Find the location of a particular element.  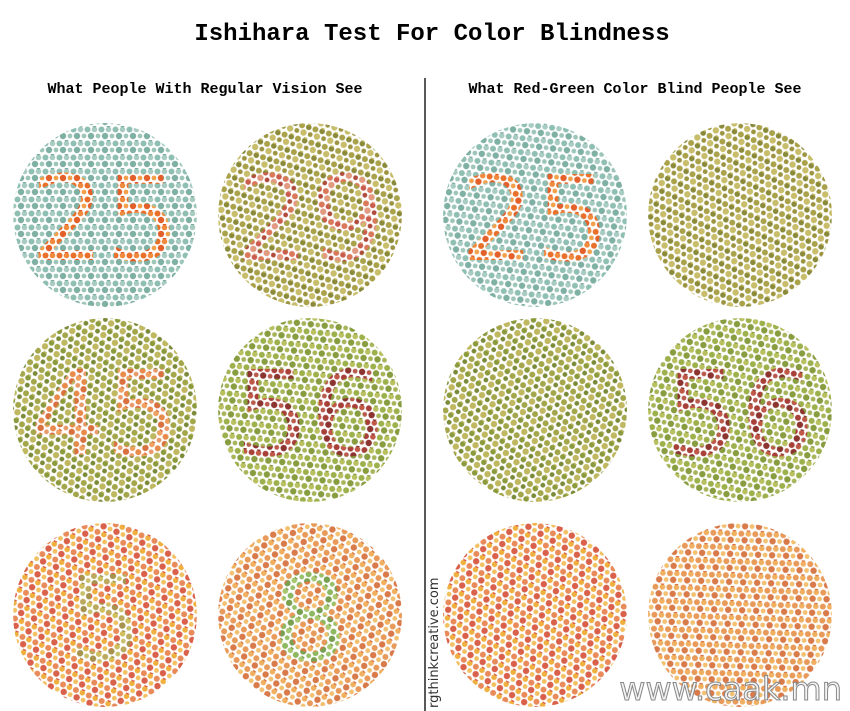

column-heading: What People With Regular Vision See is located at coordinates (204, 89).